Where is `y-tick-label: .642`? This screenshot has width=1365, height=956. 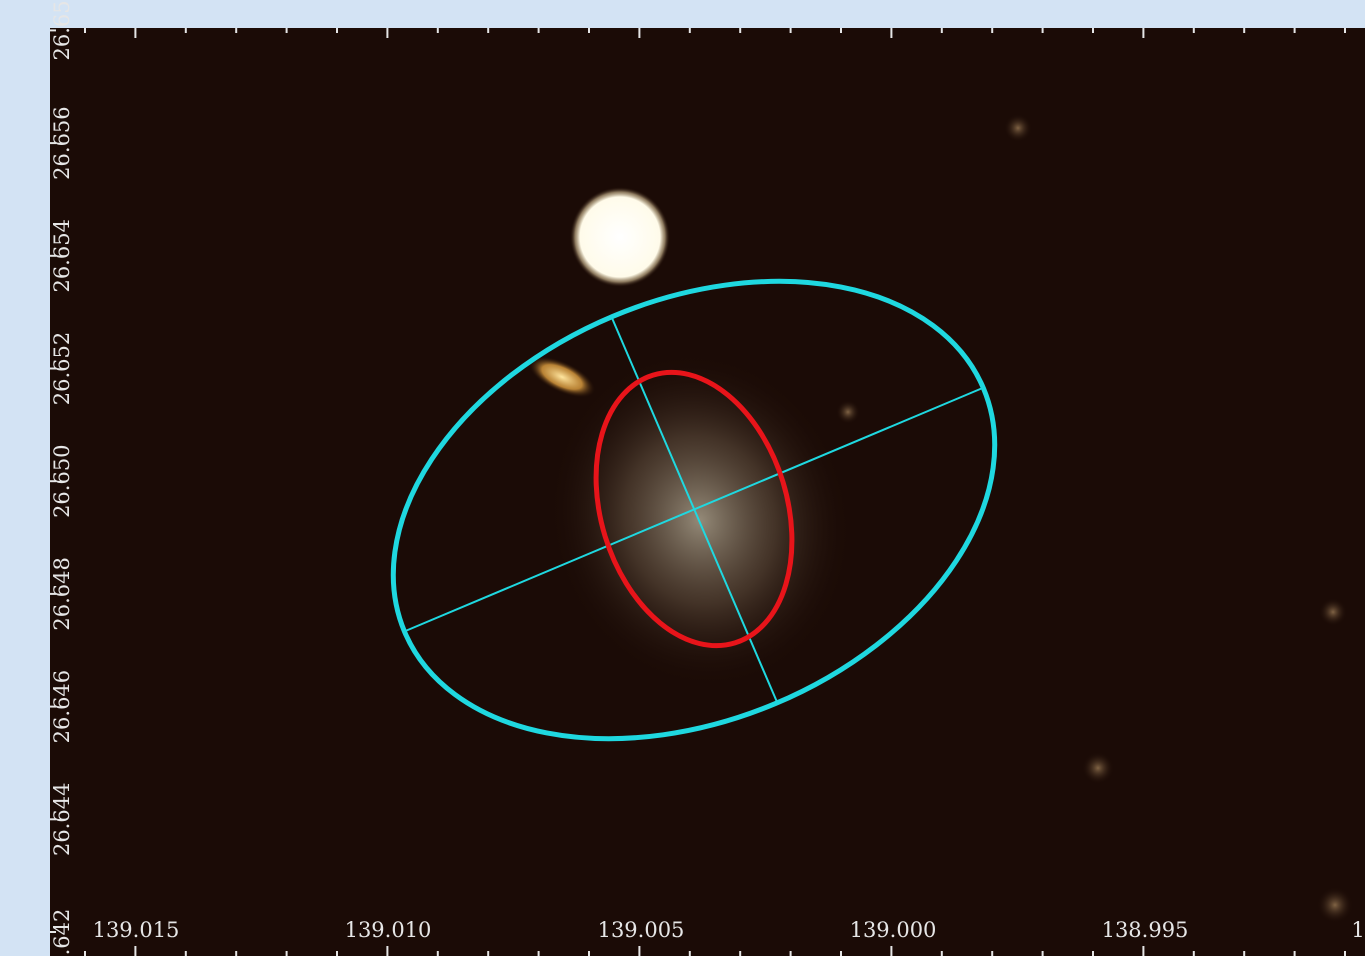
y-tick-label: .642 is located at coordinates (62, 932).